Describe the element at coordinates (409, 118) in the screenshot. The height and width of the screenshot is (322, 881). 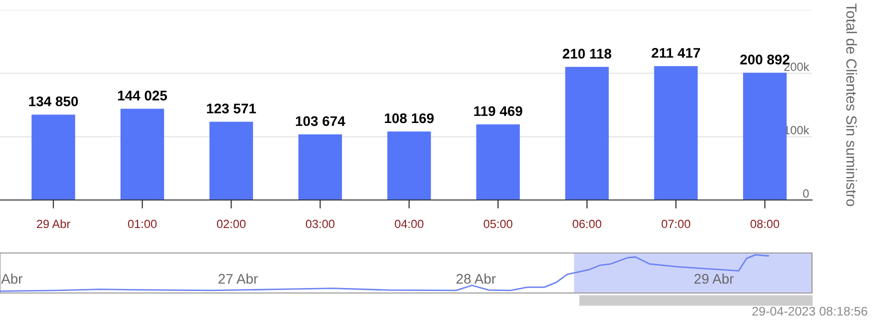
I see `data-label: 108 169` at that location.